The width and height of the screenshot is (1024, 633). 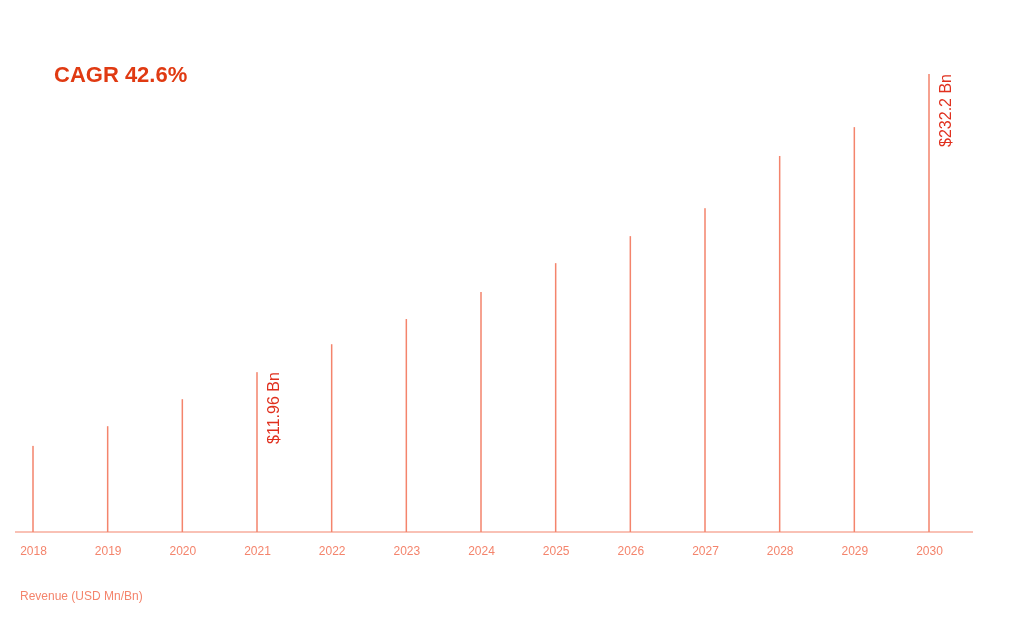 What do you see at coordinates (108, 550) in the screenshot?
I see `x-tick-label: 2019` at bounding box center [108, 550].